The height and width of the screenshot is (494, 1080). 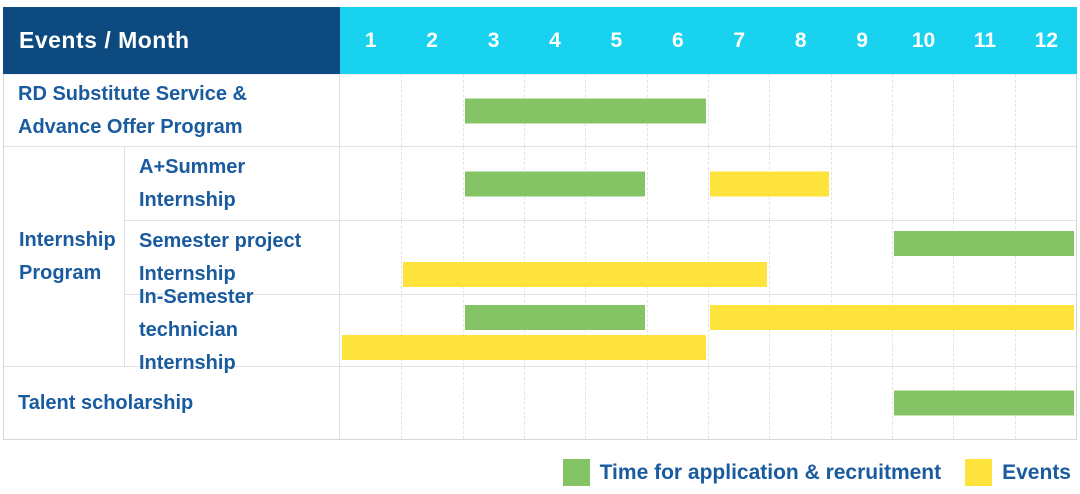 I want to click on month-header: 1 2 3 4 5 6 7 8 9 10 11 12, so click(x=708, y=40).